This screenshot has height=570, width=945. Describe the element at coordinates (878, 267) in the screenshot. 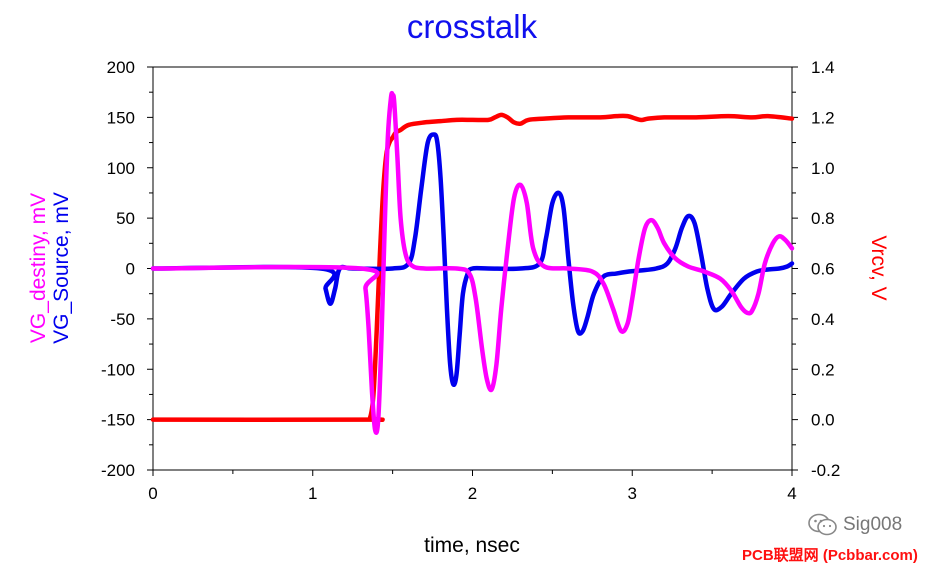

I see `y-axis-label-vrcv: Vrcv, V` at that location.